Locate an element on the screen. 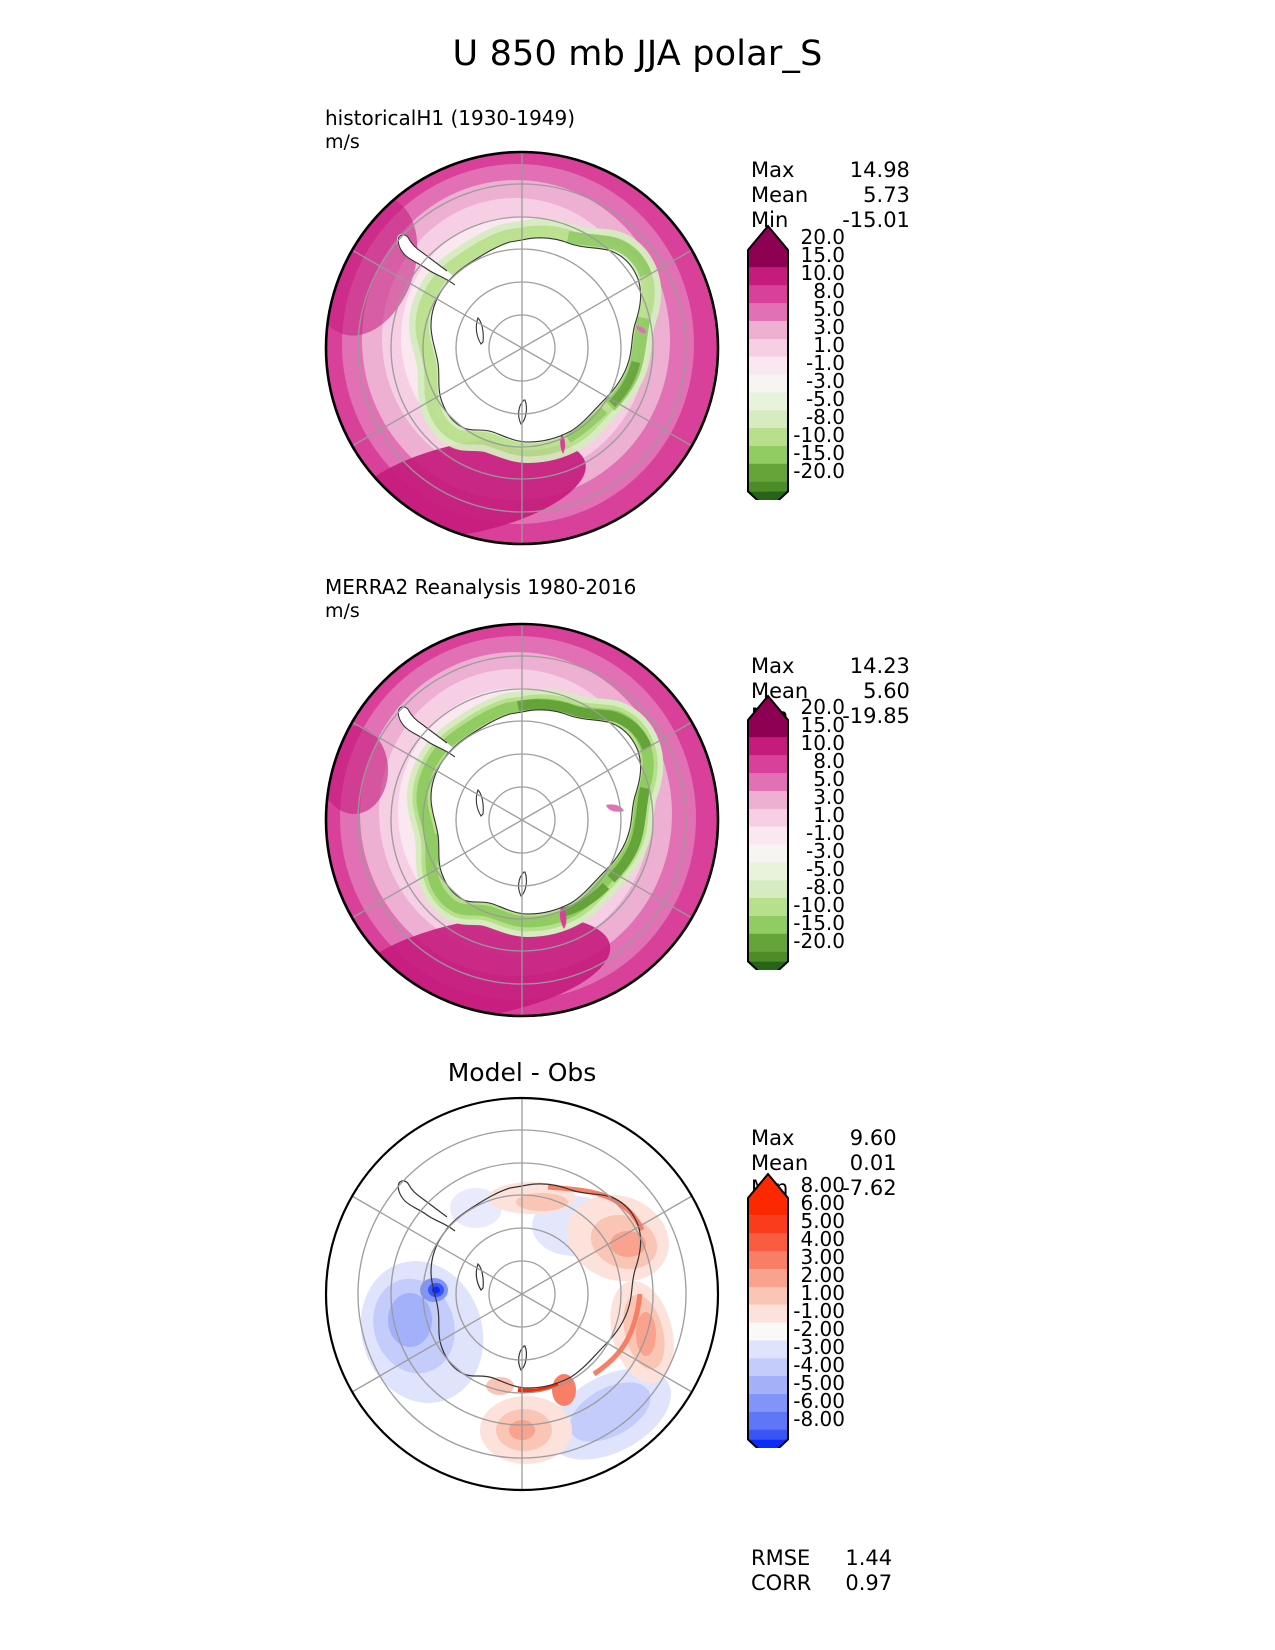 The height and width of the screenshot is (1650, 1275). cbar-tick: 3.00 is located at coordinates (822, 1257).